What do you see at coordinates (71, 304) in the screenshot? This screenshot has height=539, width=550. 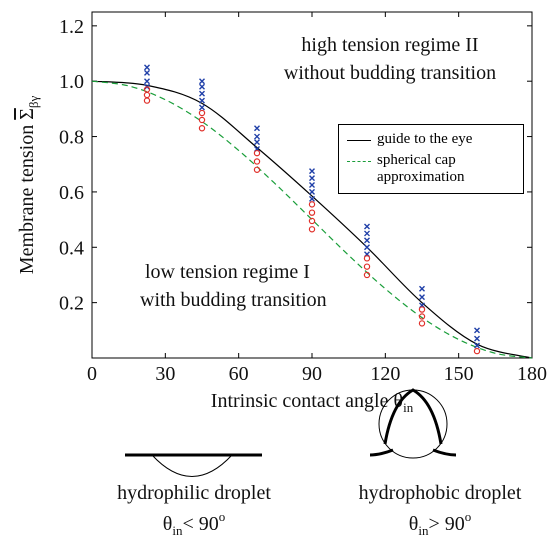 I see `y-tick-label: 0.2` at bounding box center [71, 304].